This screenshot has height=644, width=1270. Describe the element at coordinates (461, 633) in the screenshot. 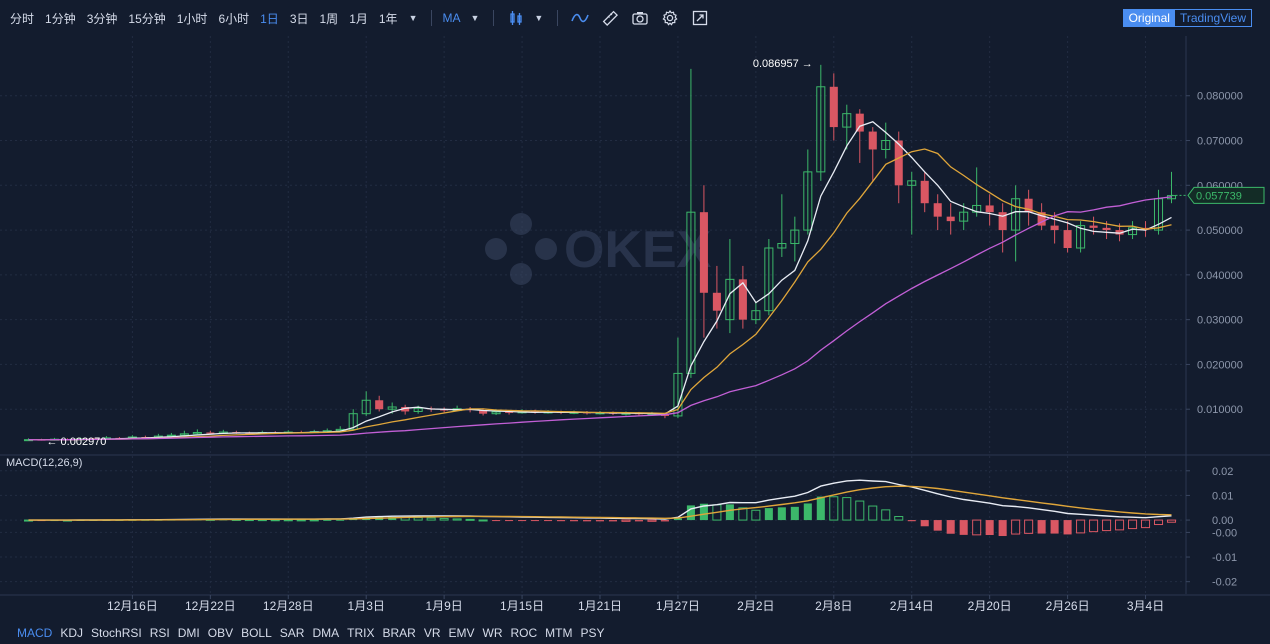

I see `indicator-tab-emv: EMV` at that location.